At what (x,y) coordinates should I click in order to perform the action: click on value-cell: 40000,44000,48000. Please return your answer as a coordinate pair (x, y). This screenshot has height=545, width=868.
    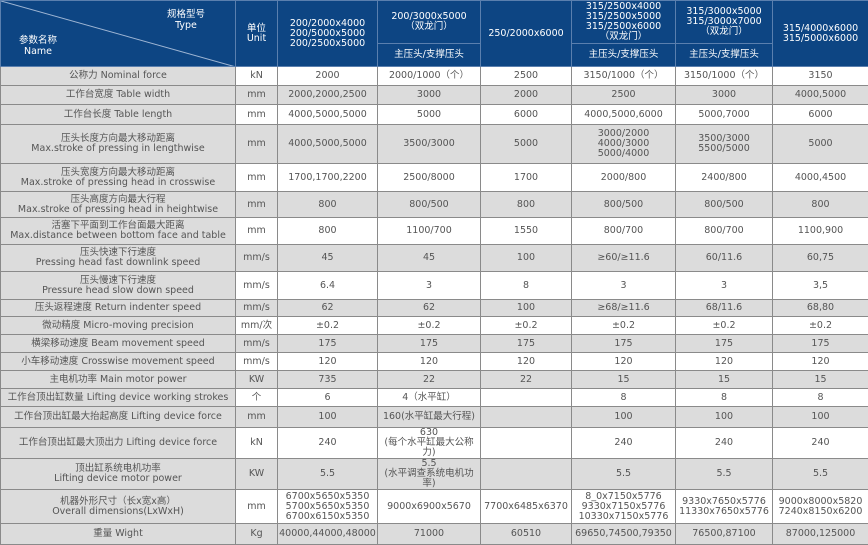
    Looking at the image, I should click on (328, 534).